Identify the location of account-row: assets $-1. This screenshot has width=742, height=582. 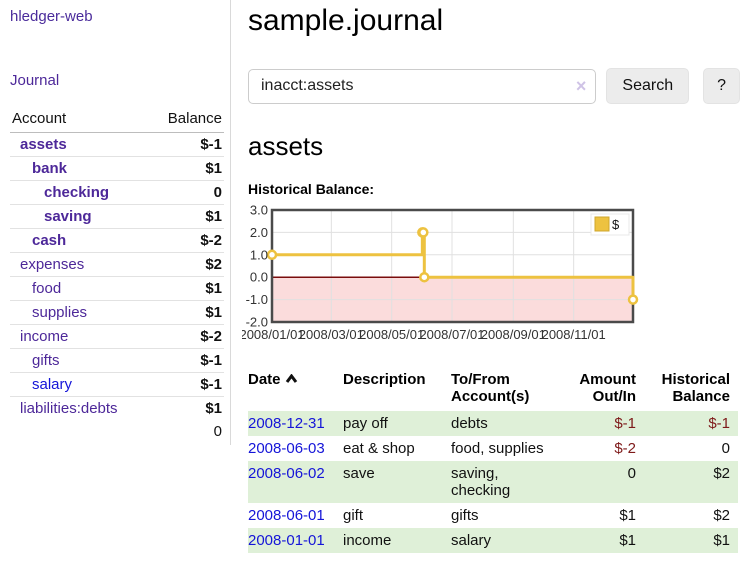
(117, 145).